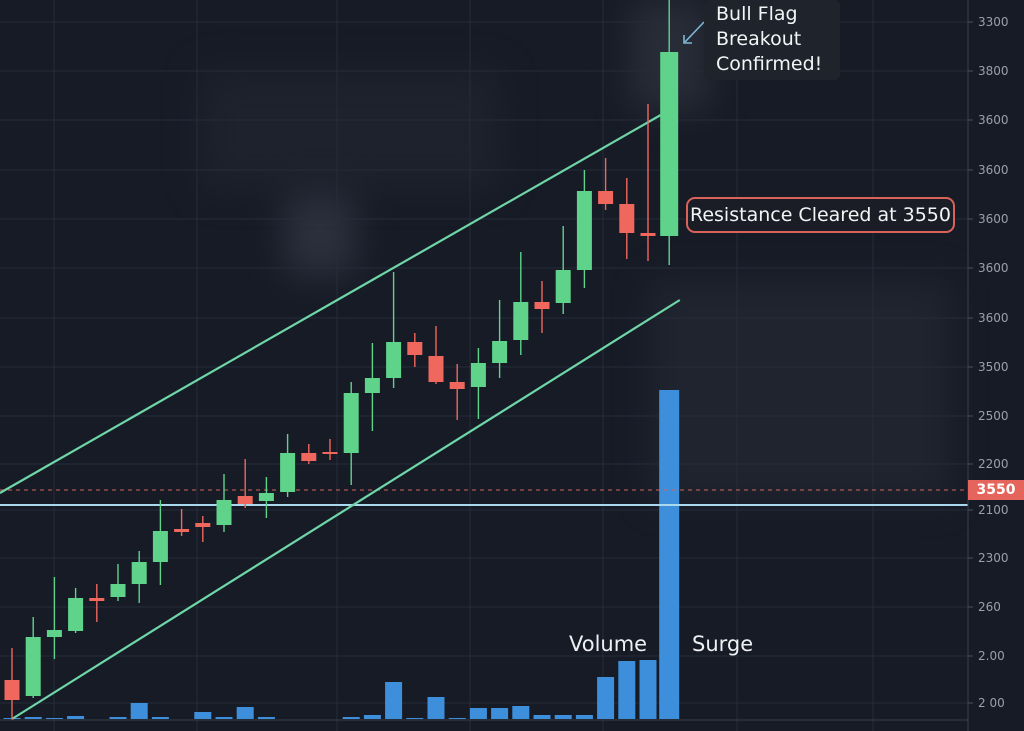  I want to click on arrow-head-icon, so click(687, 39).